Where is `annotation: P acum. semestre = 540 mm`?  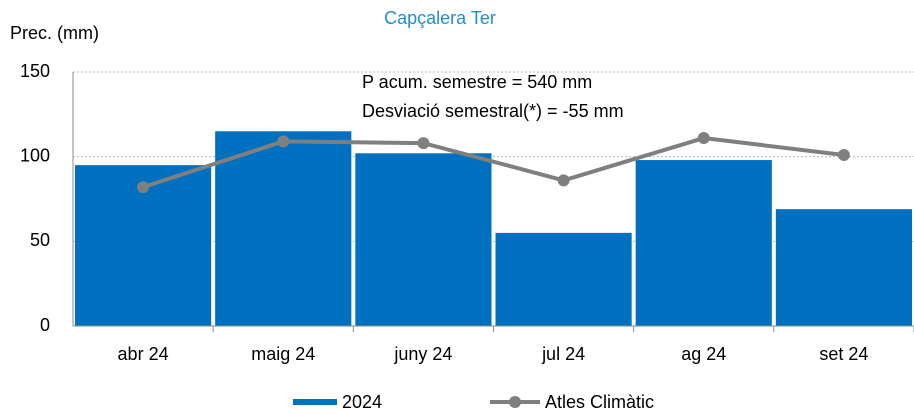 annotation: P acum. semestre = 540 mm is located at coordinates (477, 82).